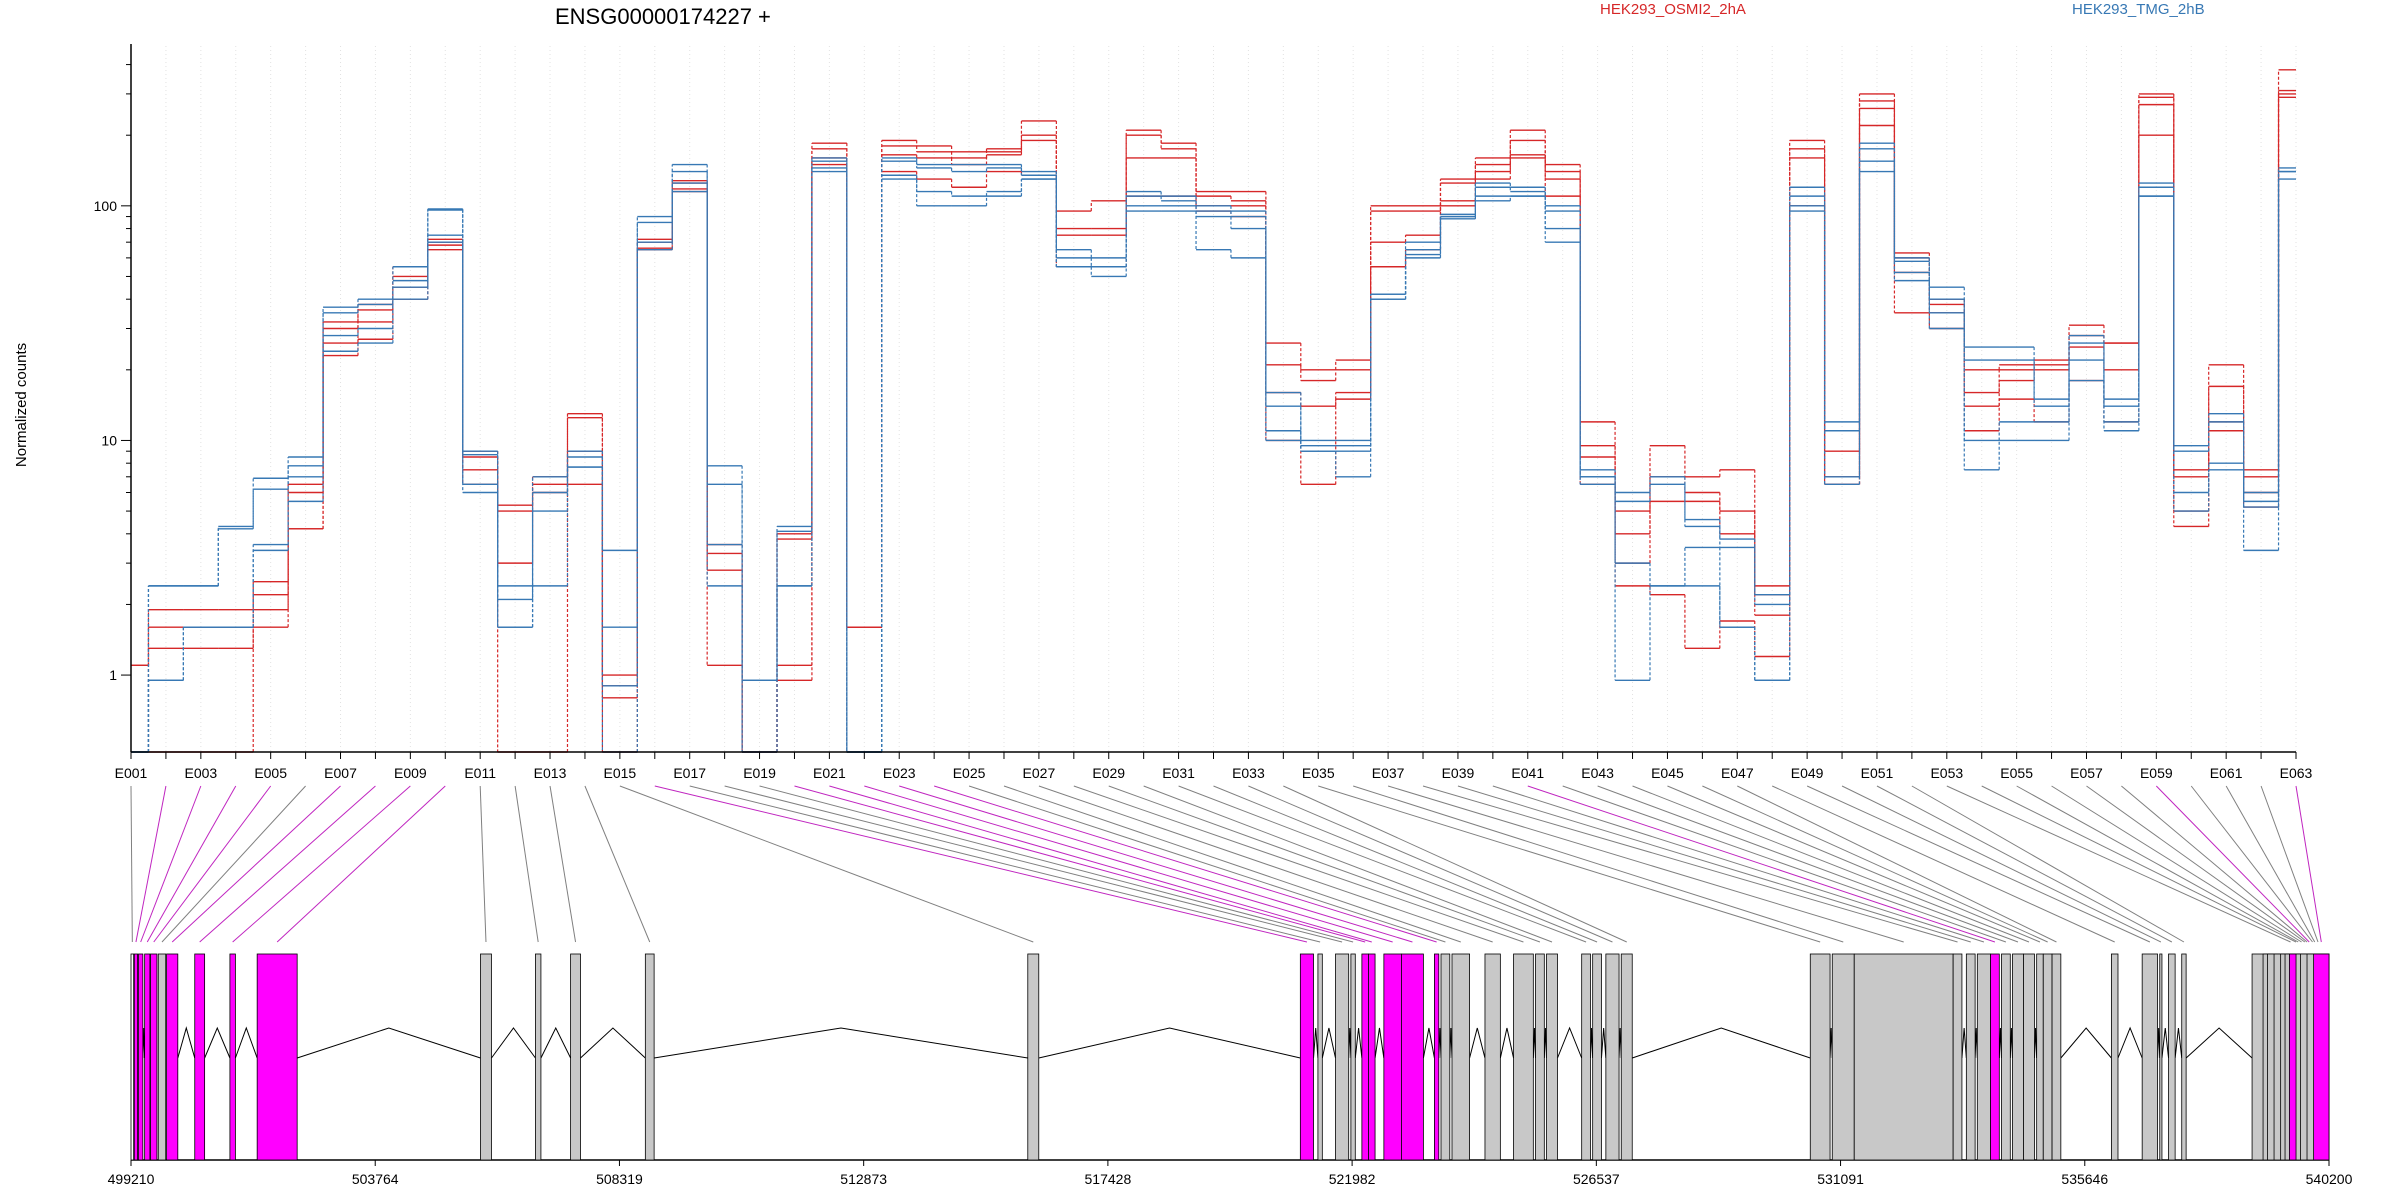 This screenshot has height=1200, width=2400. What do you see at coordinates (563, 864) in the screenshot?
I see `exon-connector-e013` at bounding box center [563, 864].